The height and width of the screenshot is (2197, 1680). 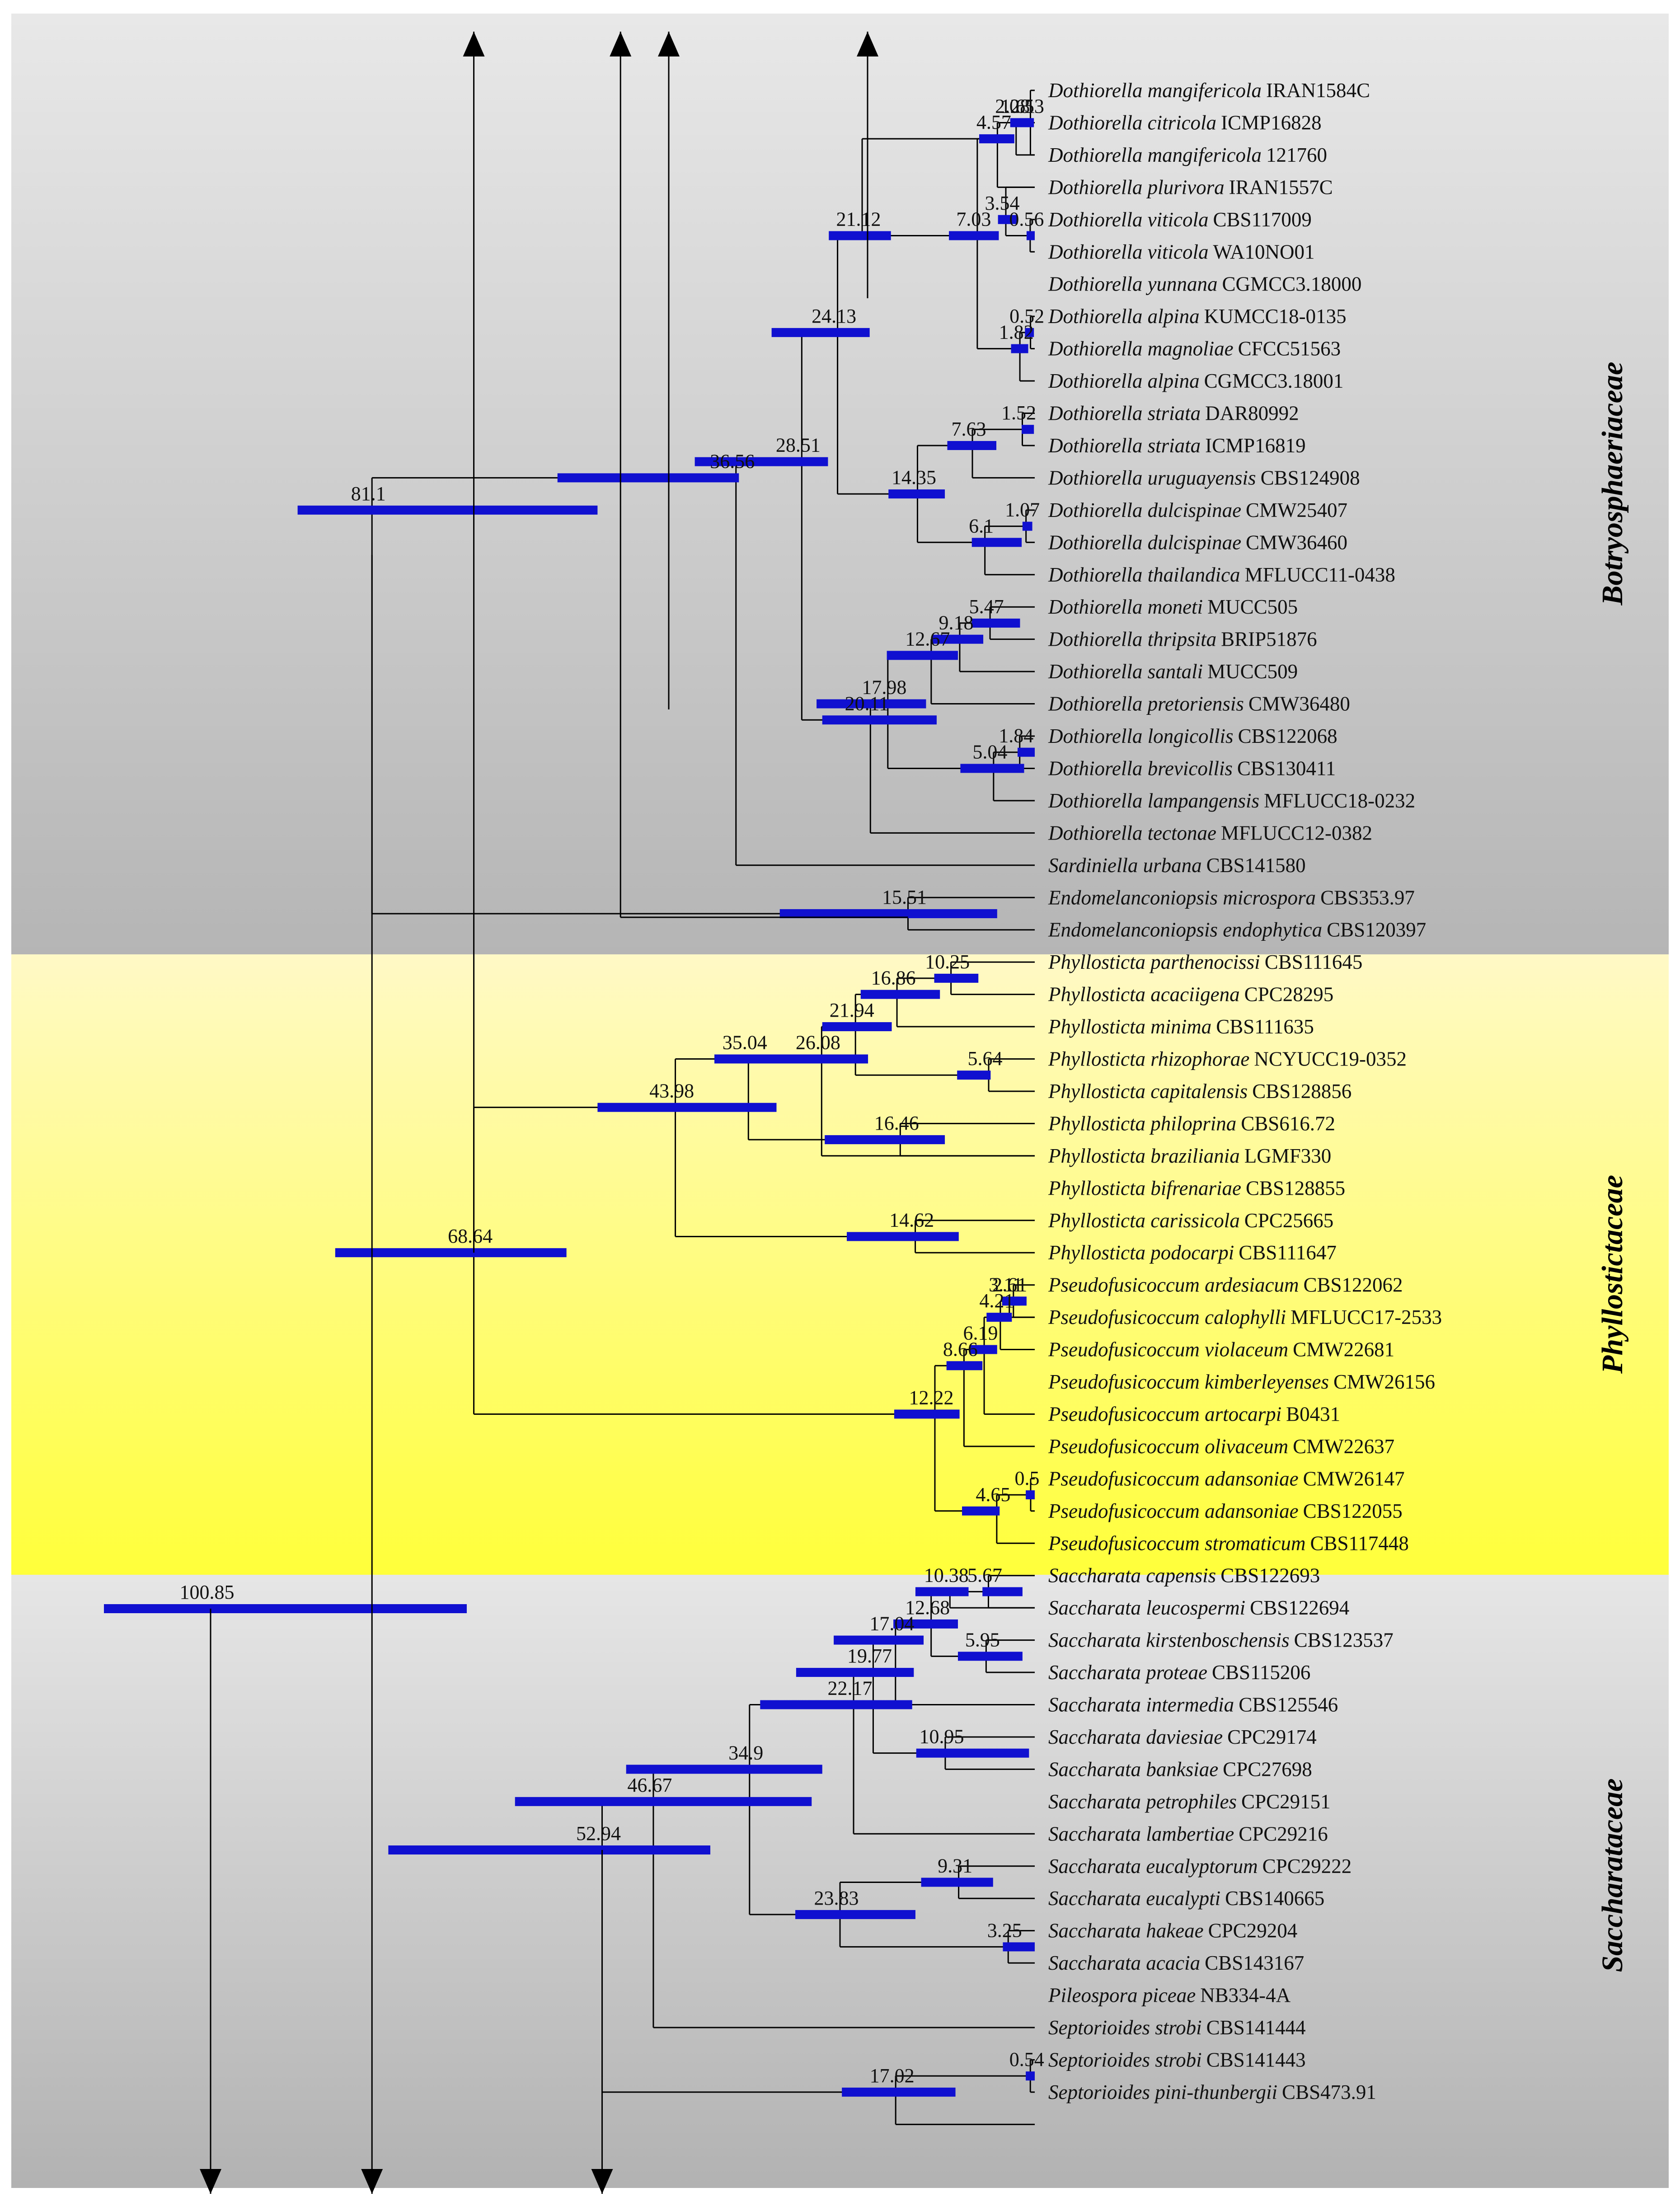 I want to click on tip-taxon: Endomelanconiopsis microspora, so click(x=1182, y=897).